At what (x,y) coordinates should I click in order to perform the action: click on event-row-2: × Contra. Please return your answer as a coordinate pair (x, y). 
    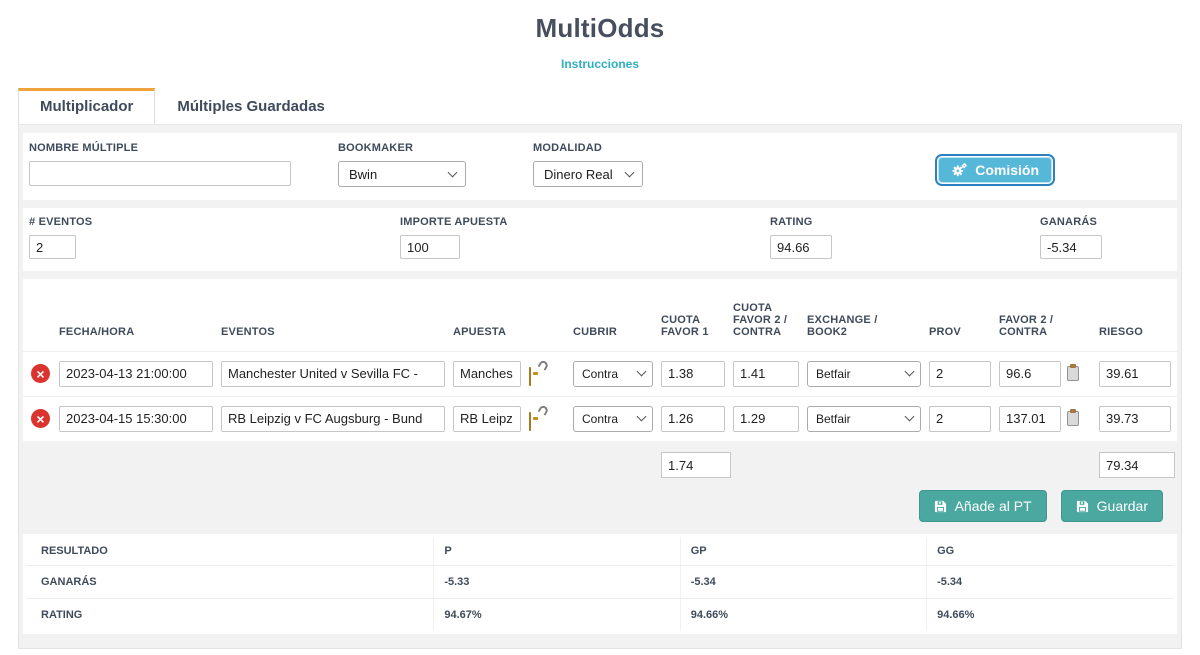
    Looking at the image, I should click on (600, 418).